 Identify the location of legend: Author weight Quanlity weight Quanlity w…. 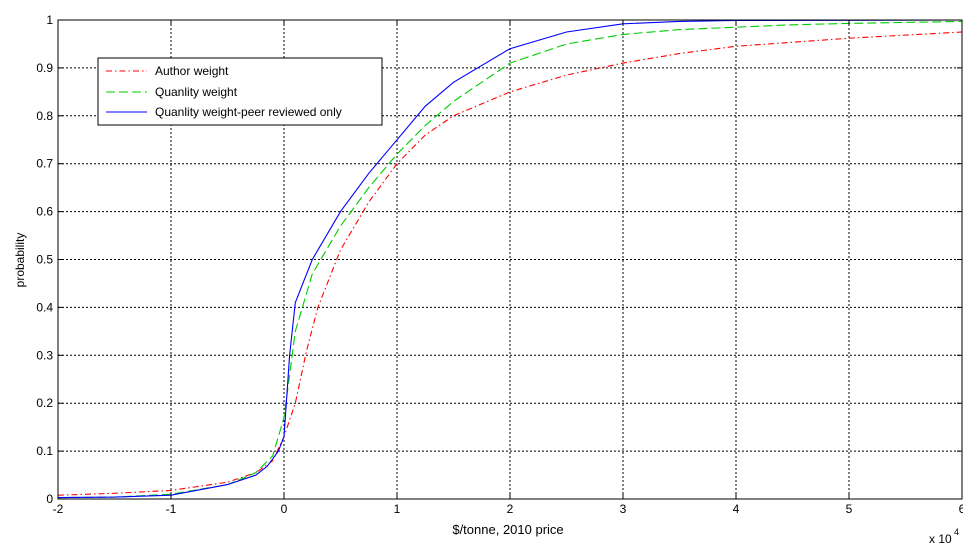
(240, 91).